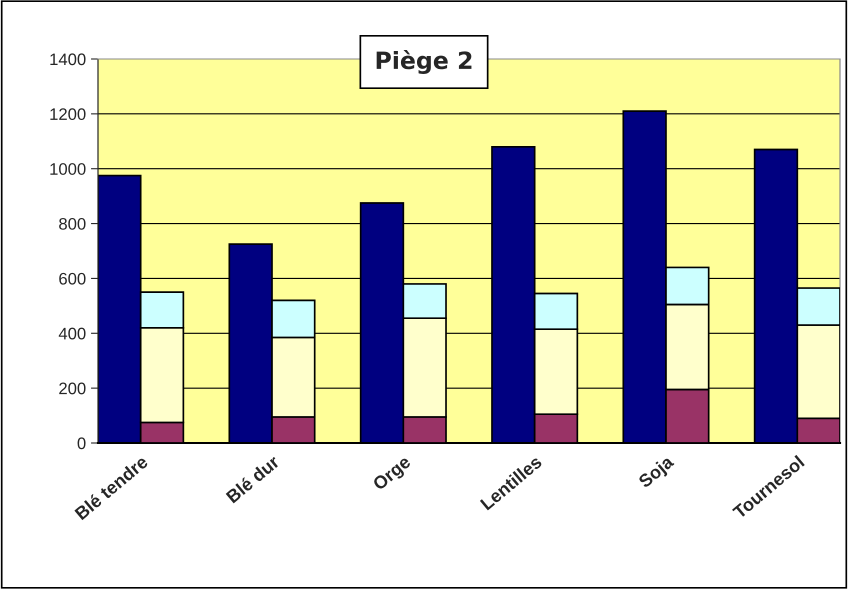  I want to click on y-tick-label: 200, so click(72, 388).